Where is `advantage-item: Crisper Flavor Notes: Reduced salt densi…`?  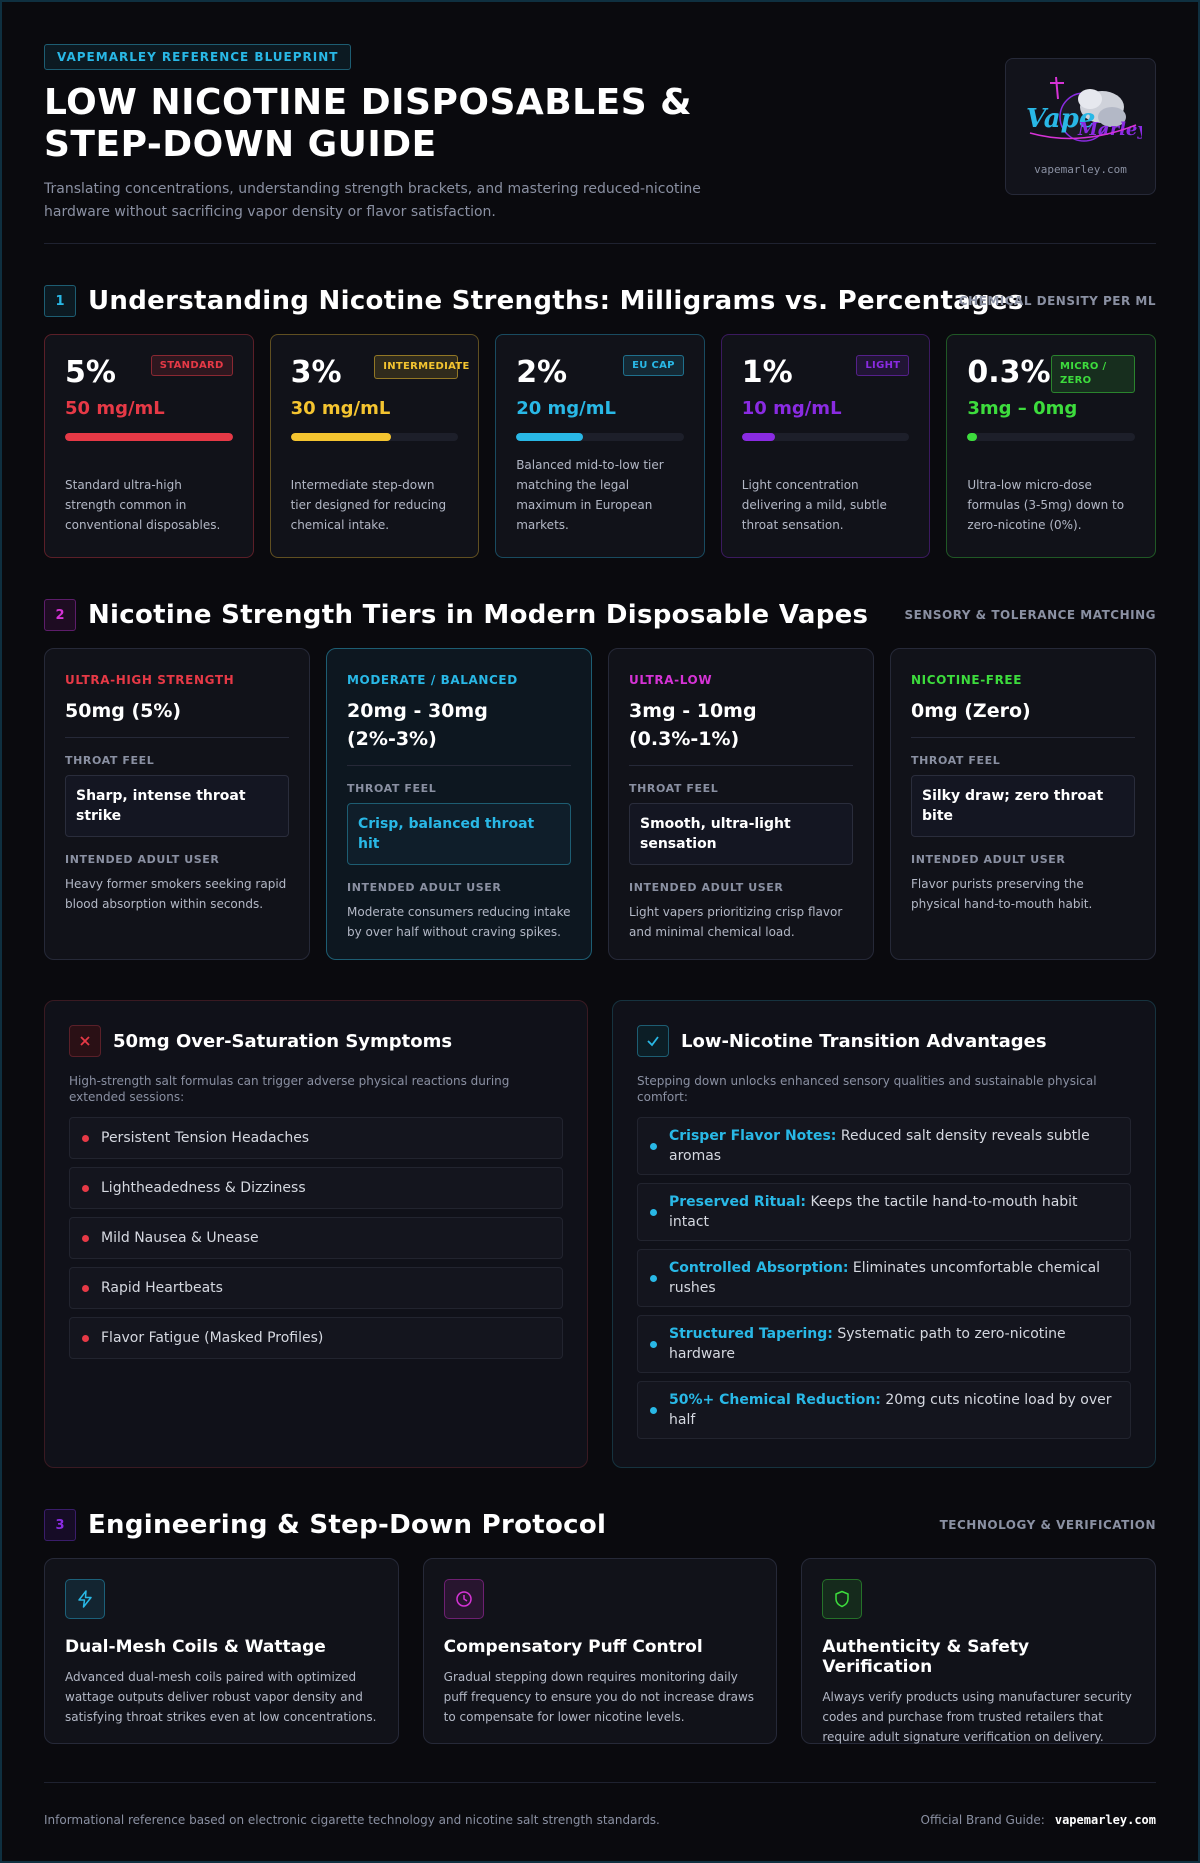
advantage-item: Crisper Flavor Notes: Reduced salt densi… is located at coordinates (884, 1146).